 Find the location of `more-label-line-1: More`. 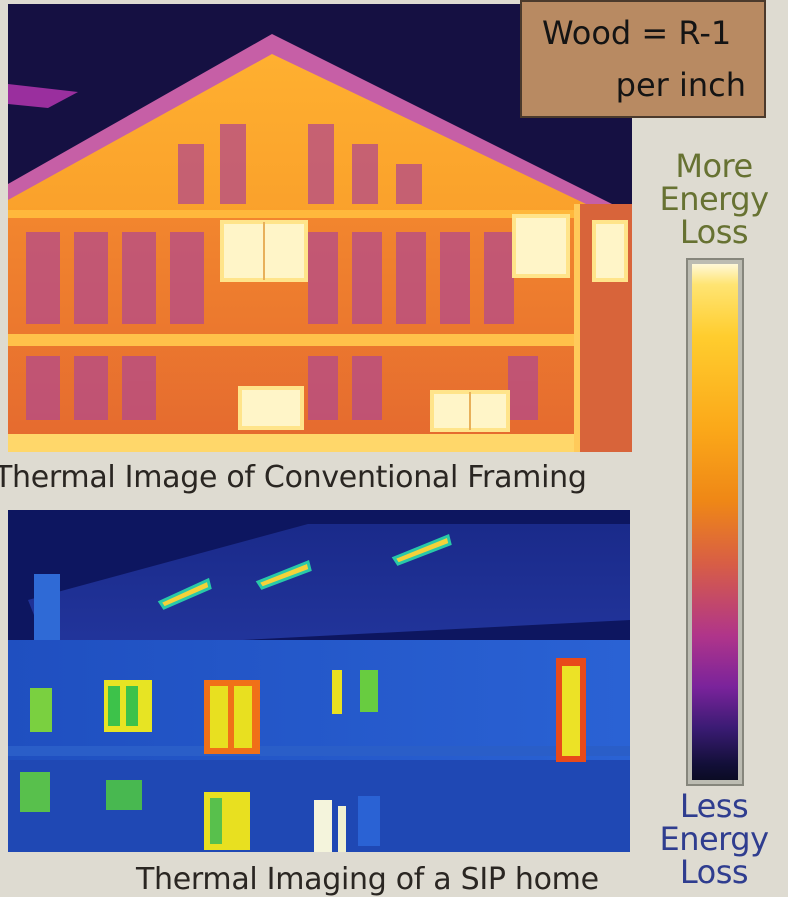

more-label-line-1: More is located at coordinates (714, 166).